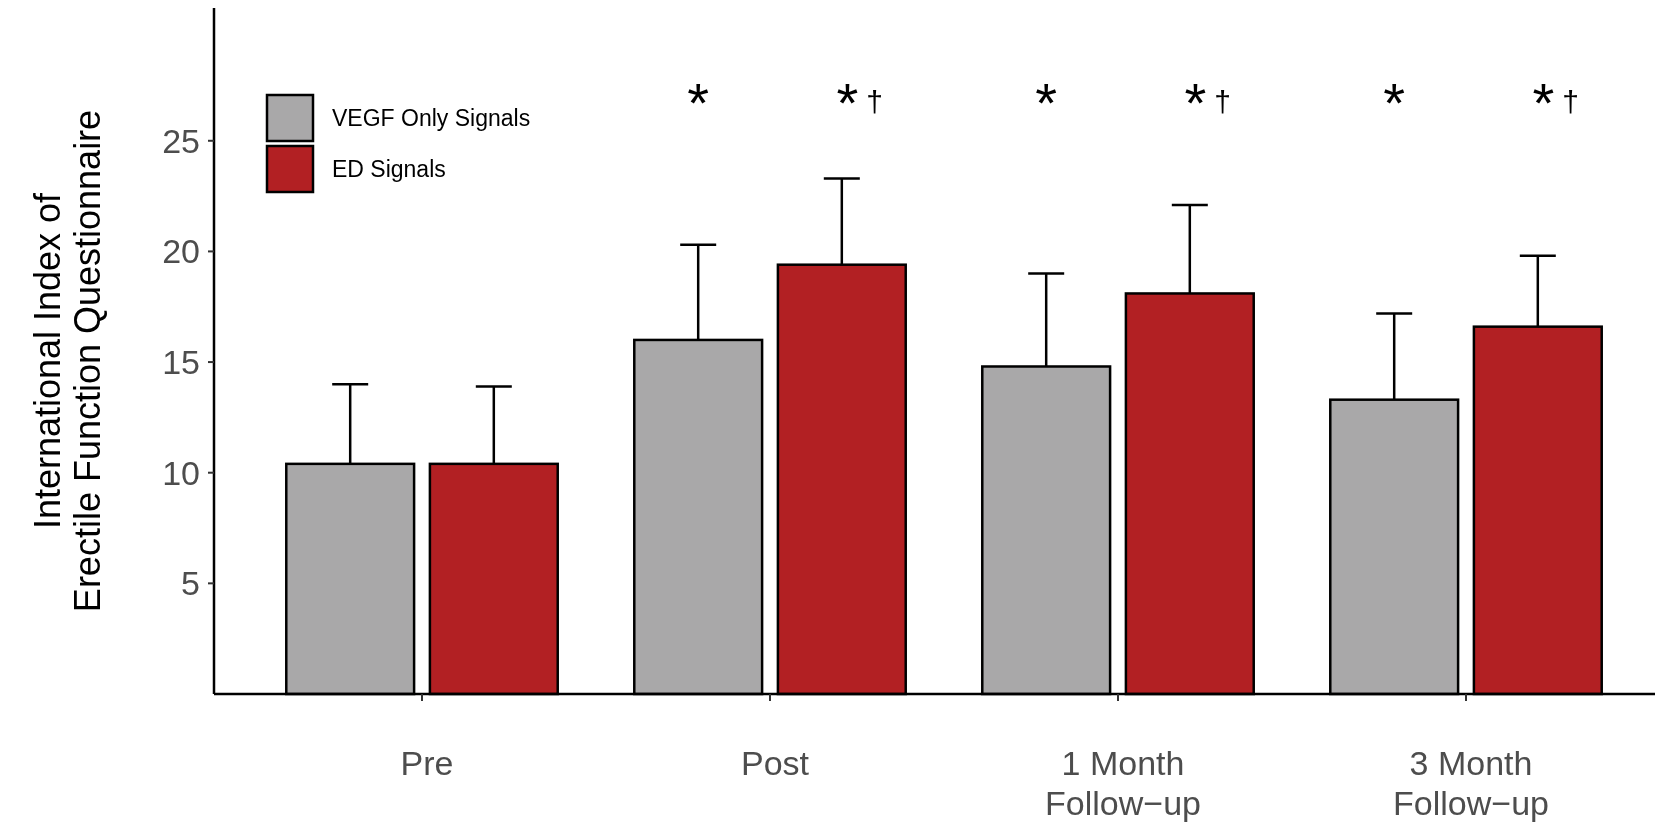 The image size is (1655, 833). What do you see at coordinates (181, 361) in the screenshot?
I see `y-tick-label: 15` at bounding box center [181, 361].